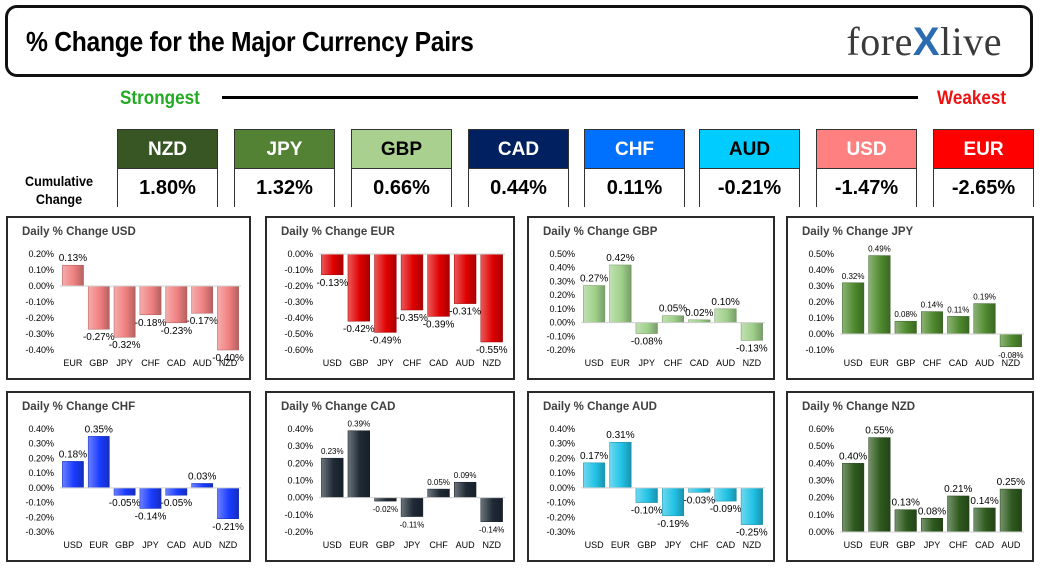 Image resolution: width=1047 pixels, height=572 pixels. Describe the element at coordinates (167, 188) in the screenshot. I see `currency-cumulative-value: 1.80%` at that location.